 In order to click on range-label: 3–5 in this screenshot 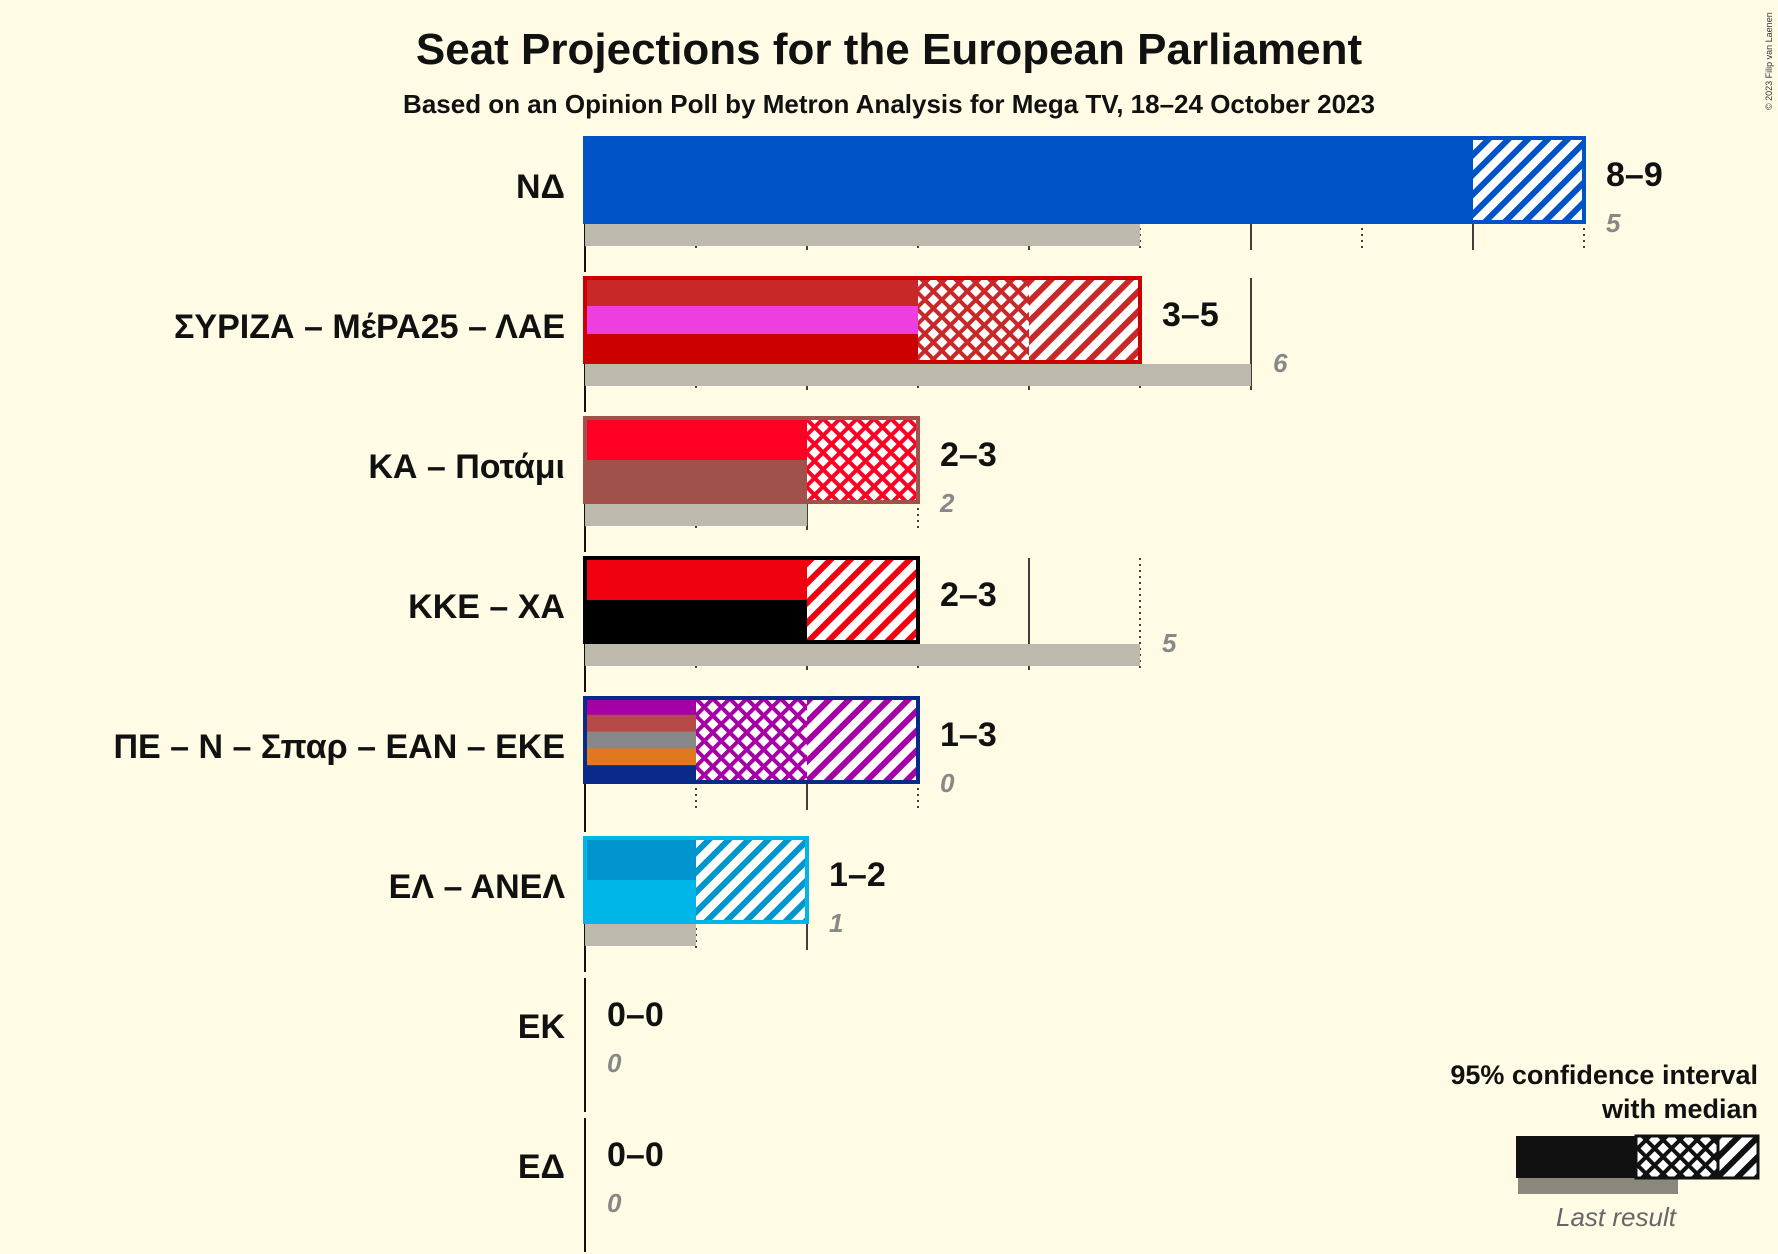, I will do `click(1190, 315)`.